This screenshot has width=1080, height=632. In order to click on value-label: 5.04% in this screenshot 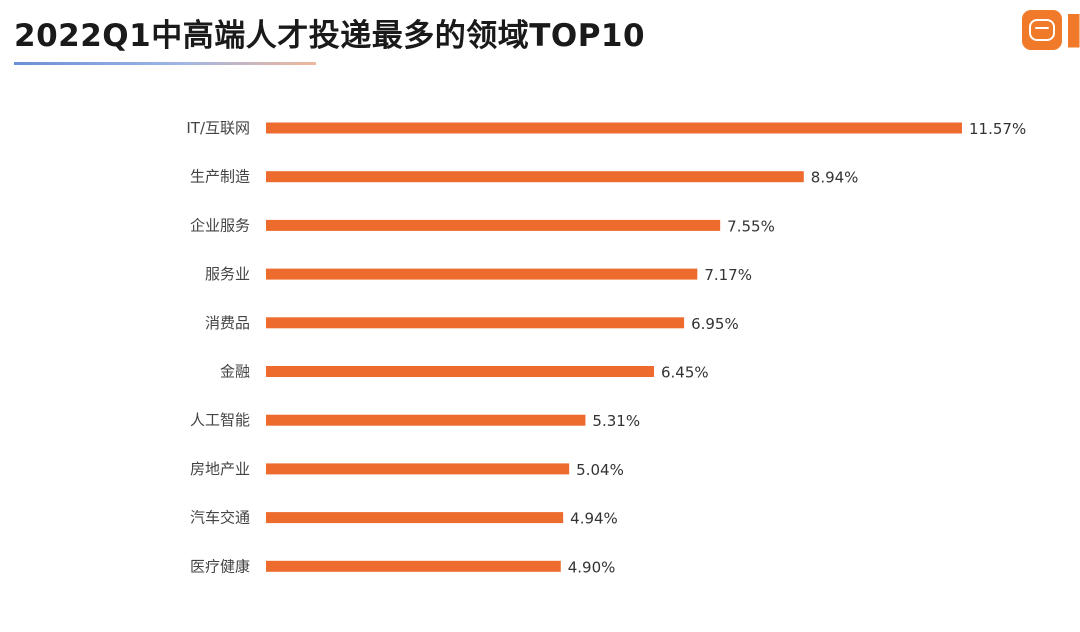, I will do `click(600, 470)`.